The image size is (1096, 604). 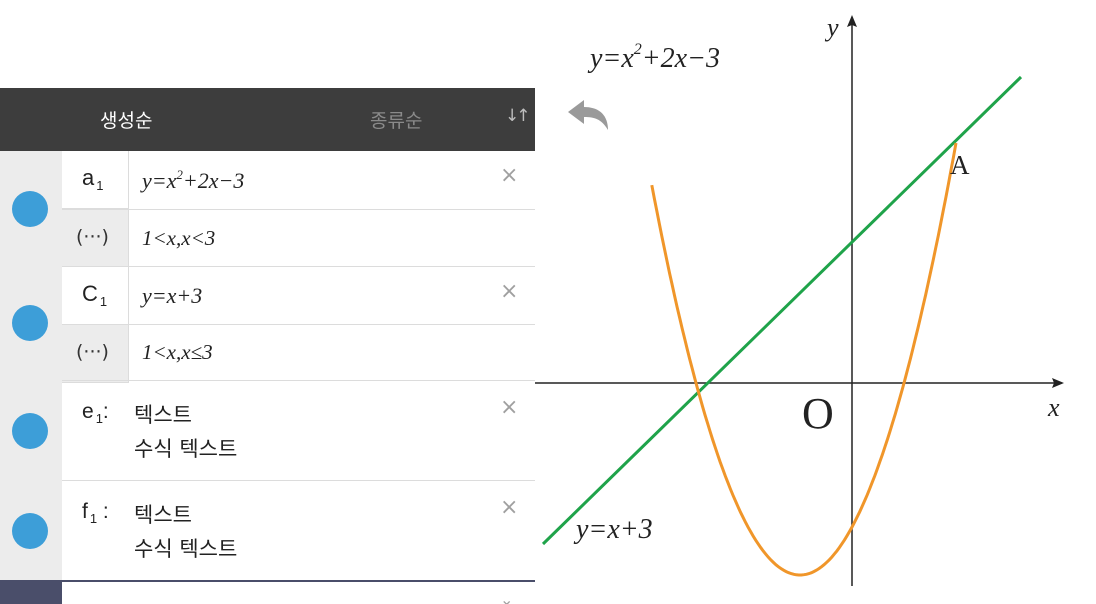 What do you see at coordinates (159, 430) in the screenshot?
I see `text-object: e 1: 텍스트 수식 텍스트` at bounding box center [159, 430].